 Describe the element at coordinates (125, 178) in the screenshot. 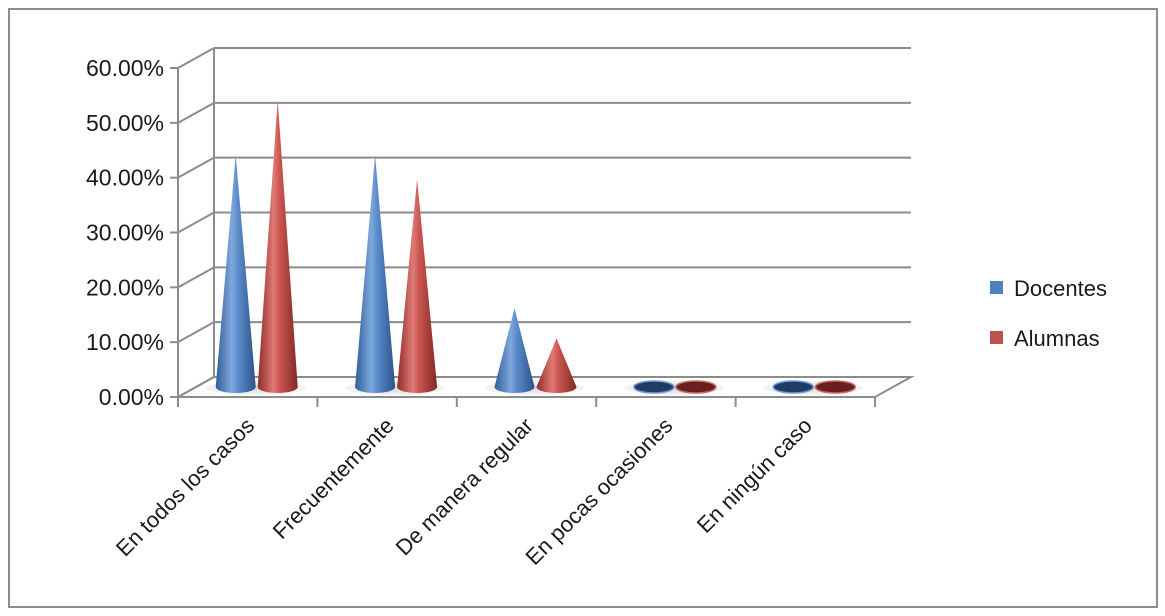

I see `y-tick-label: 40.00%` at that location.